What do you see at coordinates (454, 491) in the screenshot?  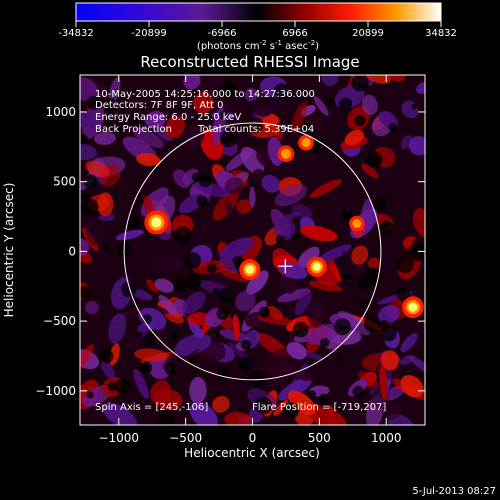 I see `footer-date: 5-Jul-2013 08:27` at bounding box center [454, 491].